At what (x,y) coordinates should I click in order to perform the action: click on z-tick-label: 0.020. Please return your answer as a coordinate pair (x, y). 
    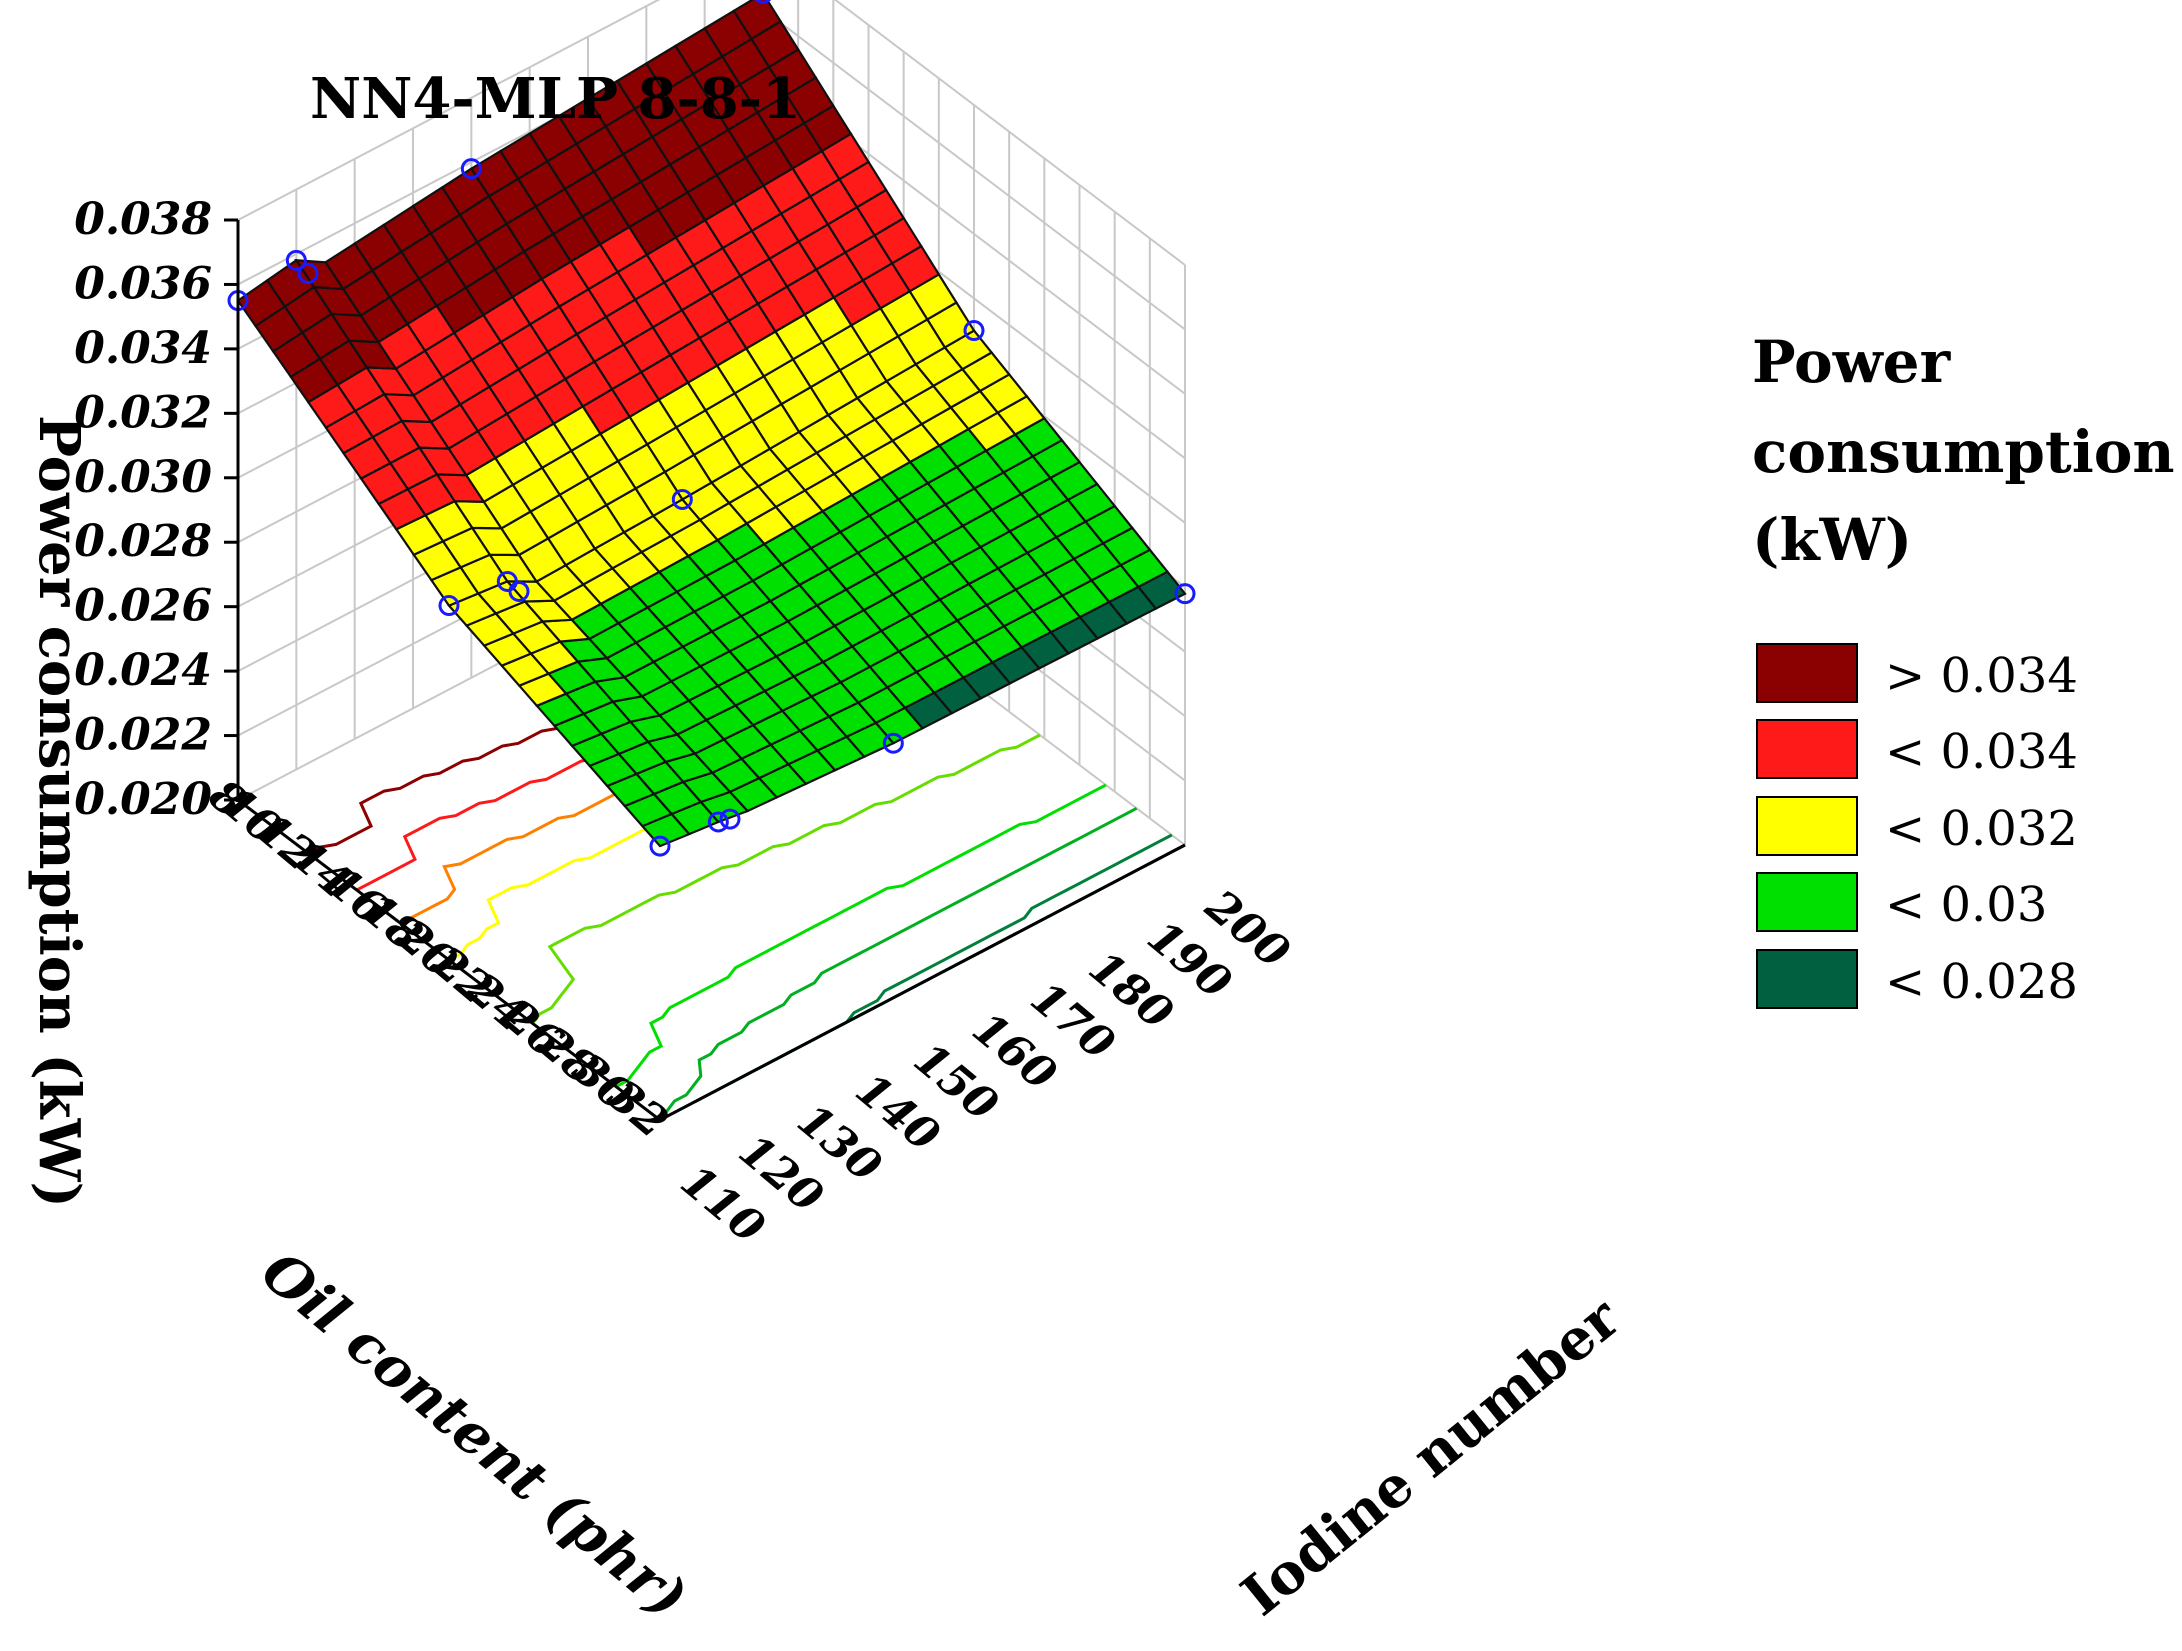
    Looking at the image, I should click on (143, 799).